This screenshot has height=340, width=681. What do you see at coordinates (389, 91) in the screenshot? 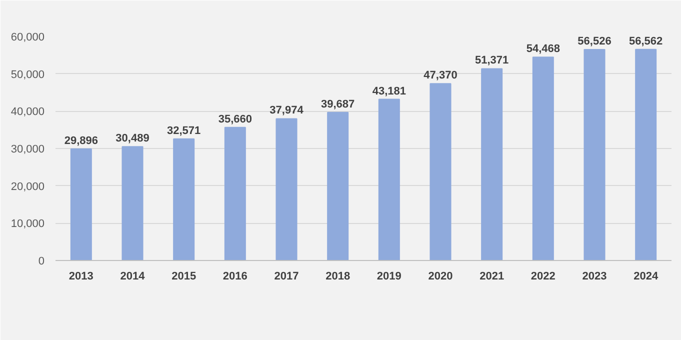
I see `data-label: 43,181` at bounding box center [389, 91].